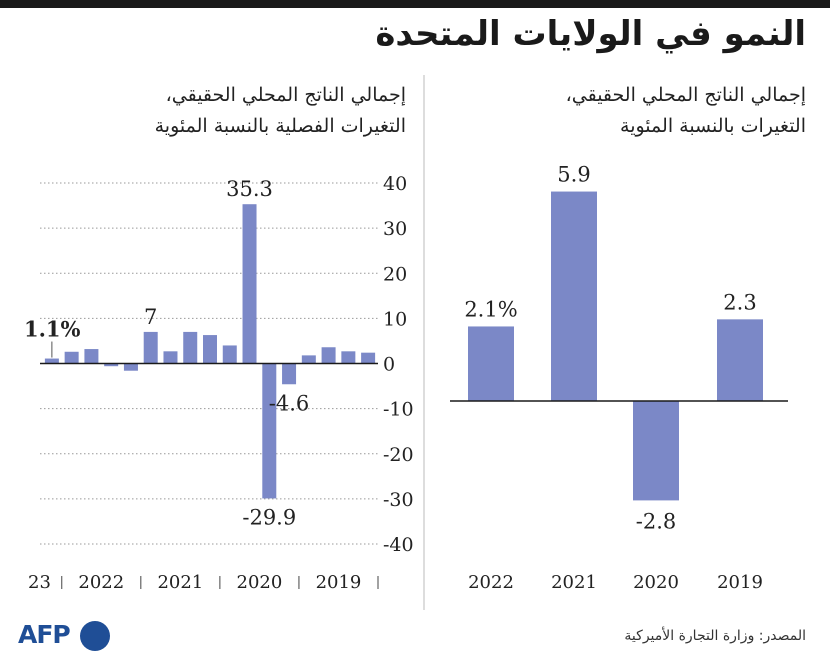 This screenshot has width=830, height=667. I want to click on x-year-label: 2021, so click(180, 582).